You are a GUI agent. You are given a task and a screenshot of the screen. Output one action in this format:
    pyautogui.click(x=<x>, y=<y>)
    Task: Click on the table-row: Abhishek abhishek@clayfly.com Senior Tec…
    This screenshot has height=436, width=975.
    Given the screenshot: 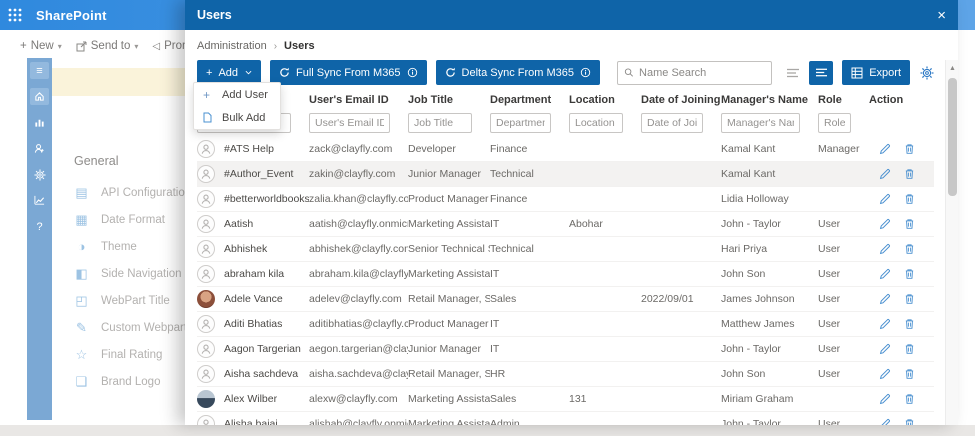 What is the action you would take?
    pyautogui.click(x=565, y=249)
    